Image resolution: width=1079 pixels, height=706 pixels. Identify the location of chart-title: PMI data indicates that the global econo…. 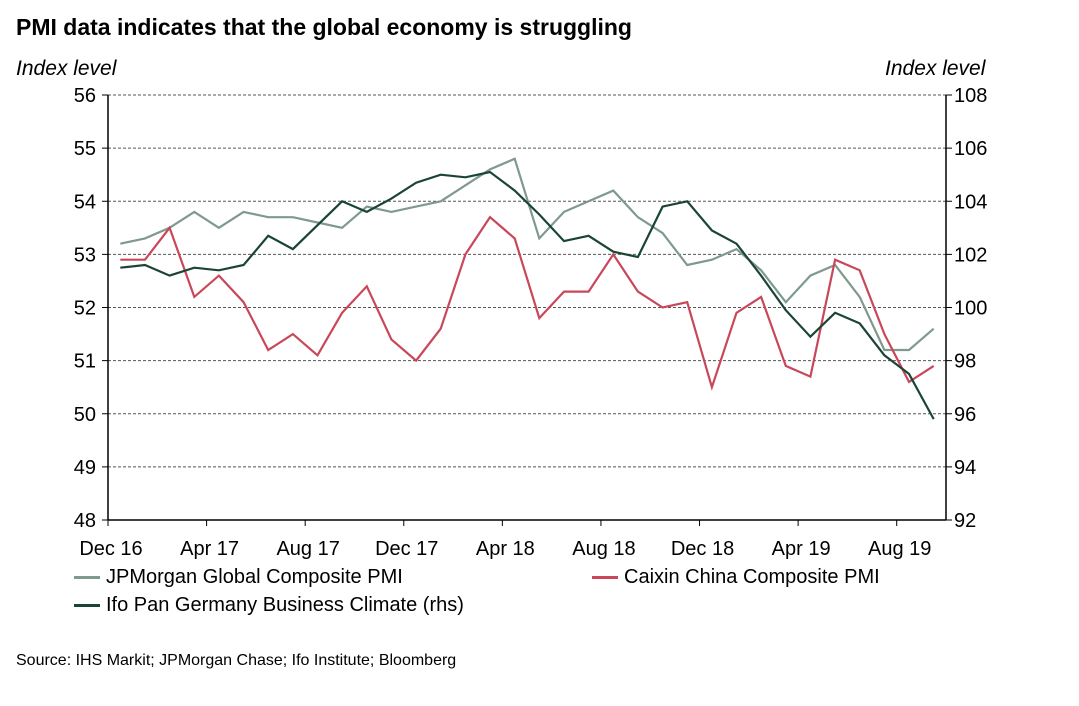
(324, 27).